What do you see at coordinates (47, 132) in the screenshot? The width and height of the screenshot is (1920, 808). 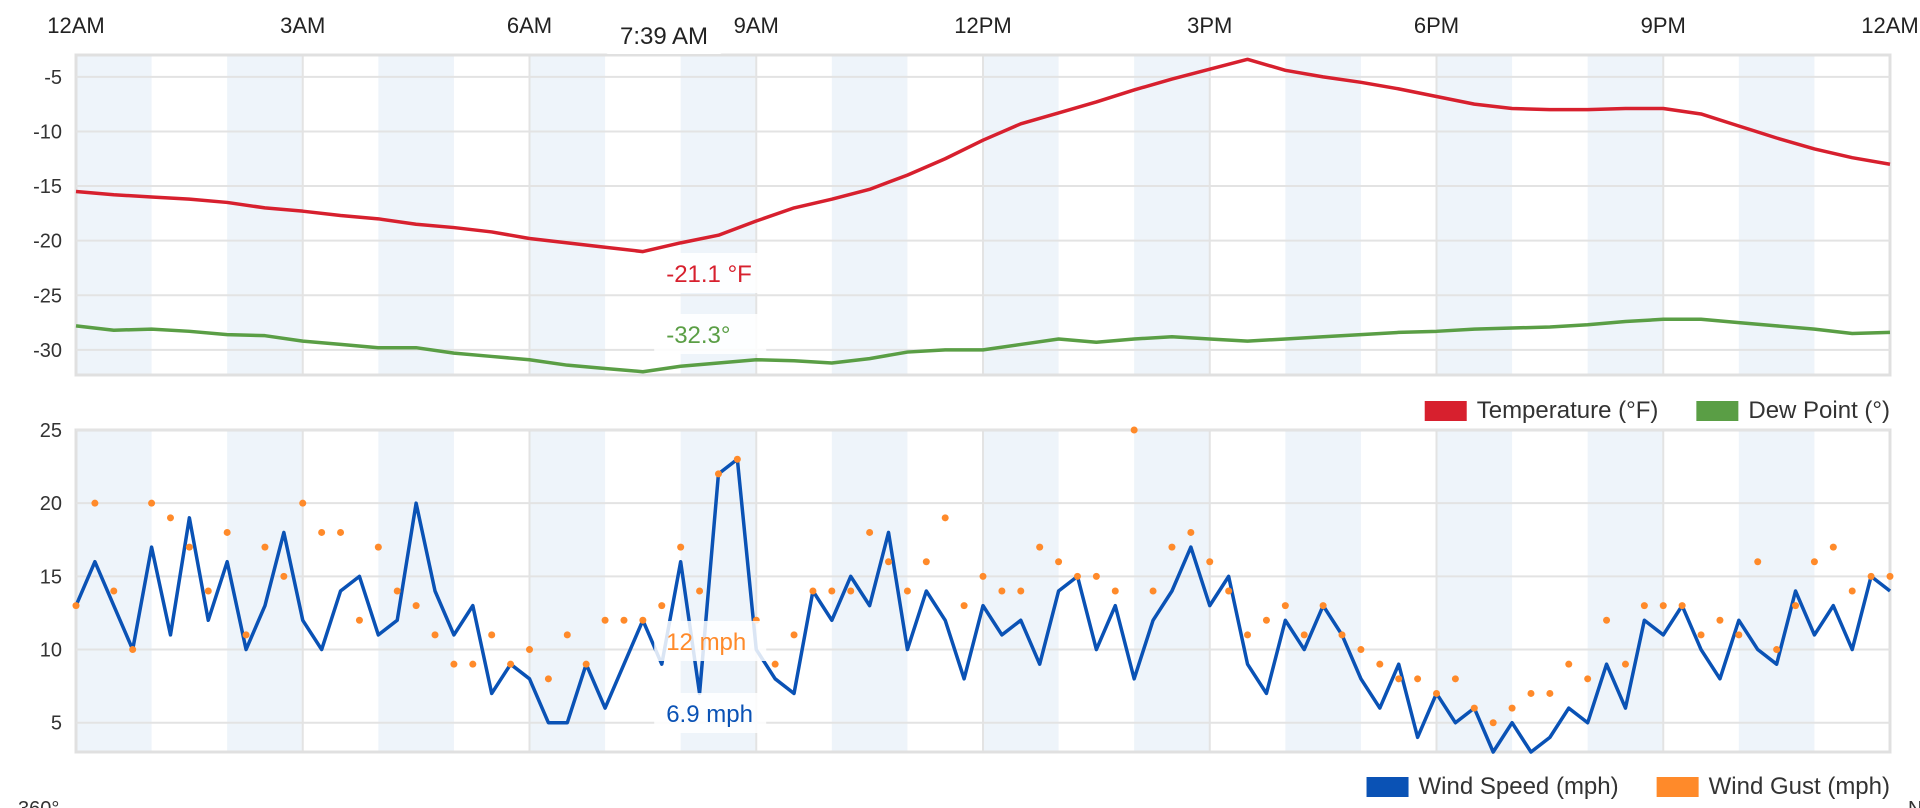 I see `y-tick-label: -10` at bounding box center [47, 132].